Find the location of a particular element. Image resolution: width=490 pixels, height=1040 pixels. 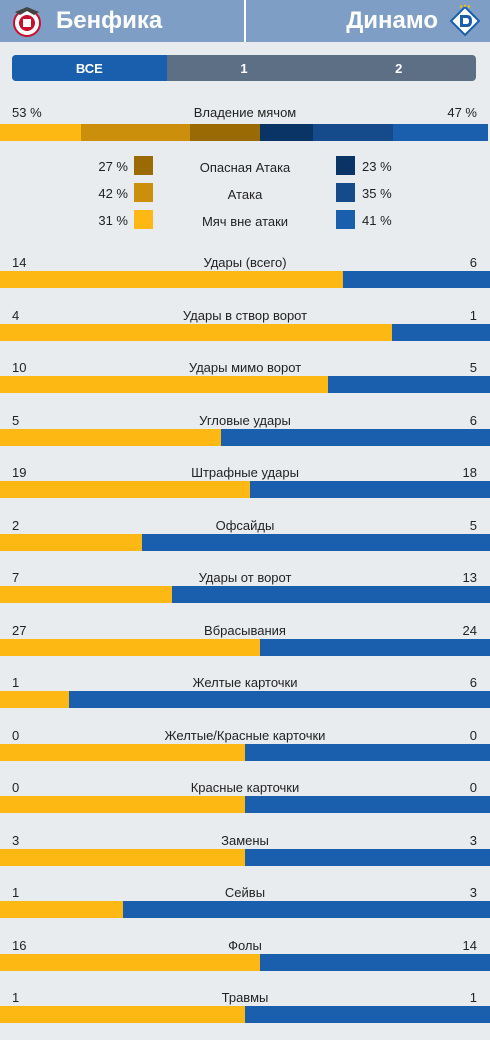

stat-row: 1 Сейвы 3 is located at coordinates (245, 901).